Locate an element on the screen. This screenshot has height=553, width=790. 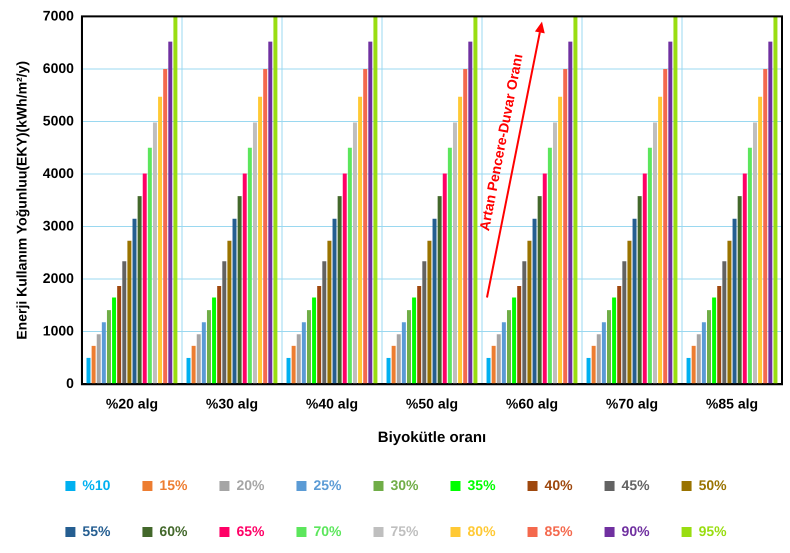
x-tick-label: %30 alg is located at coordinates (232, 403).